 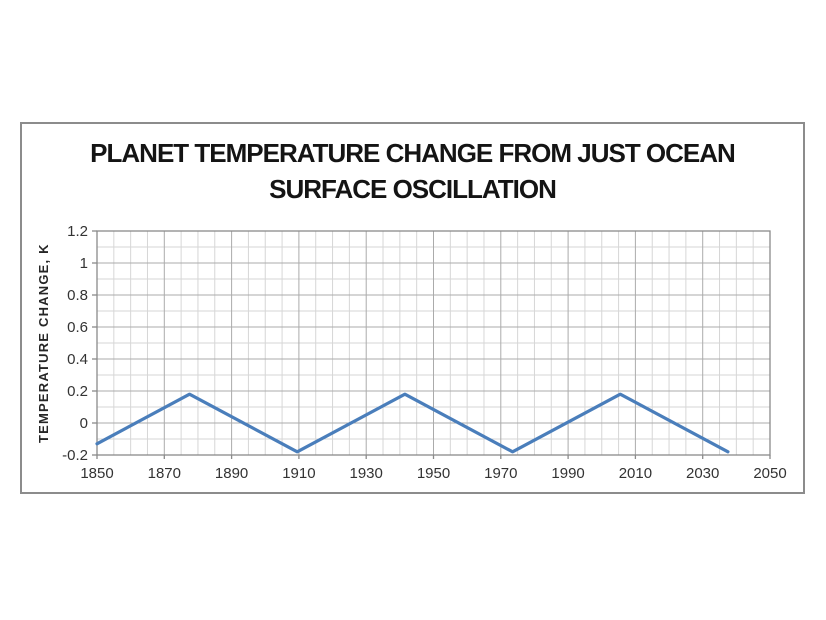 What do you see at coordinates (75, 455) in the screenshot?
I see `y-tick-label: -0.2` at bounding box center [75, 455].